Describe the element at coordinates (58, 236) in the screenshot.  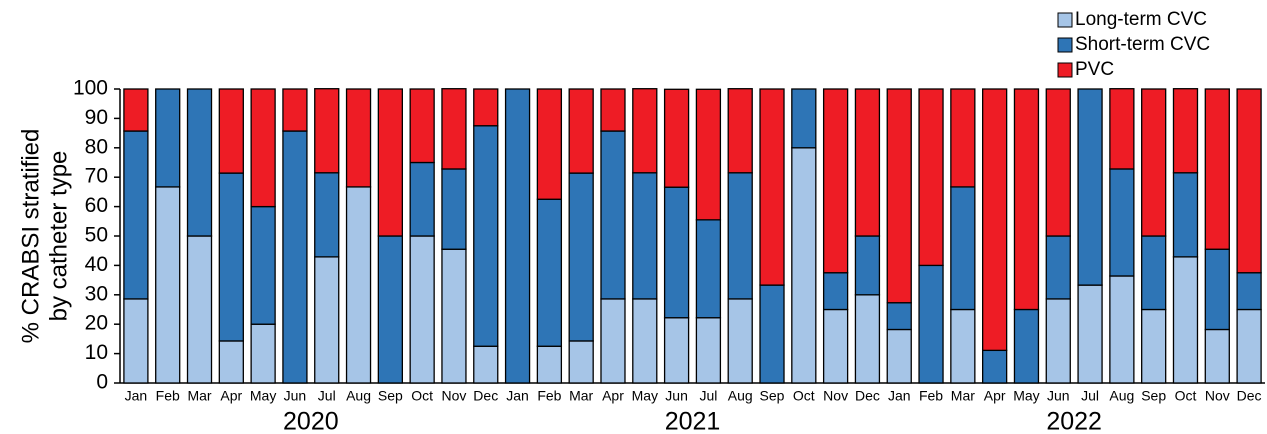
I see `y-axis-label: by catheter type` at that location.